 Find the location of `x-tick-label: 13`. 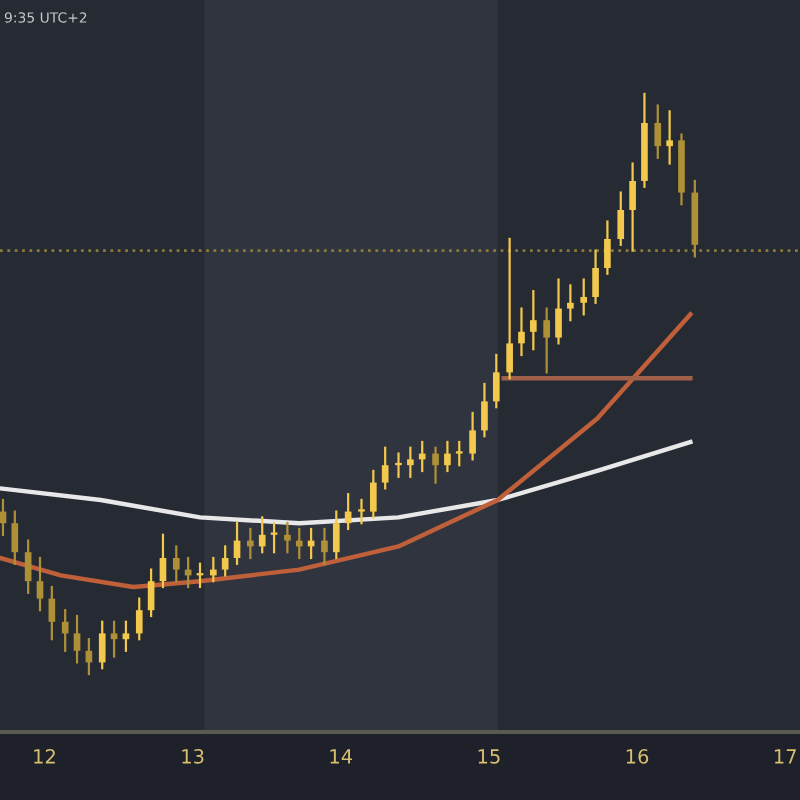

x-tick-label: 13 is located at coordinates (193, 756).